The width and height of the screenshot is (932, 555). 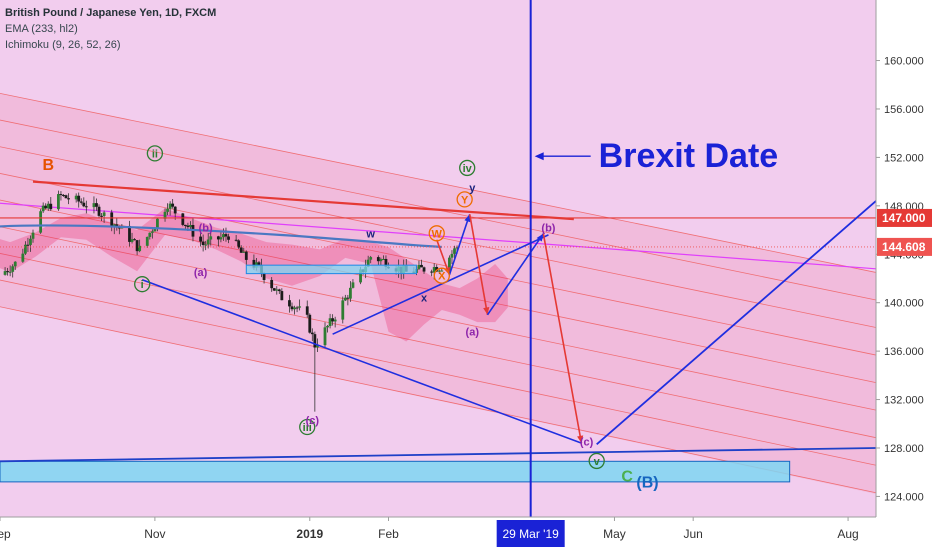 What do you see at coordinates (459, 245) in the screenshot?
I see `arrow-y-up` at bounding box center [459, 245].